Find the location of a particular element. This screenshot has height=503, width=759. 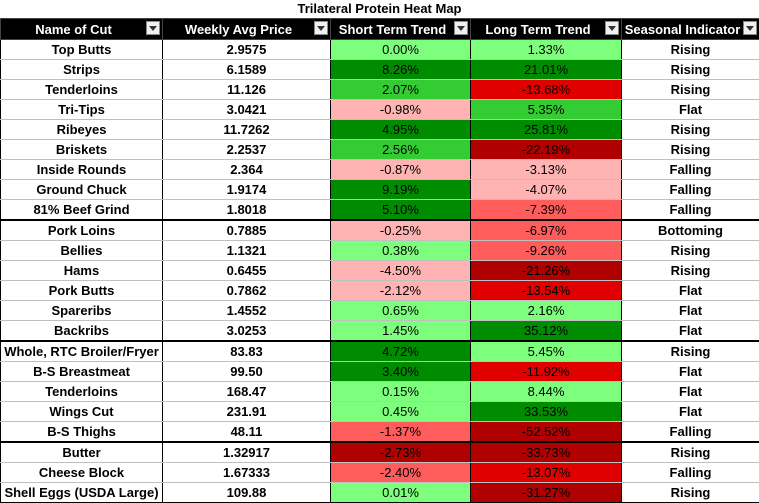

long-term-trend-cell: -6.97% is located at coordinates (546, 230).